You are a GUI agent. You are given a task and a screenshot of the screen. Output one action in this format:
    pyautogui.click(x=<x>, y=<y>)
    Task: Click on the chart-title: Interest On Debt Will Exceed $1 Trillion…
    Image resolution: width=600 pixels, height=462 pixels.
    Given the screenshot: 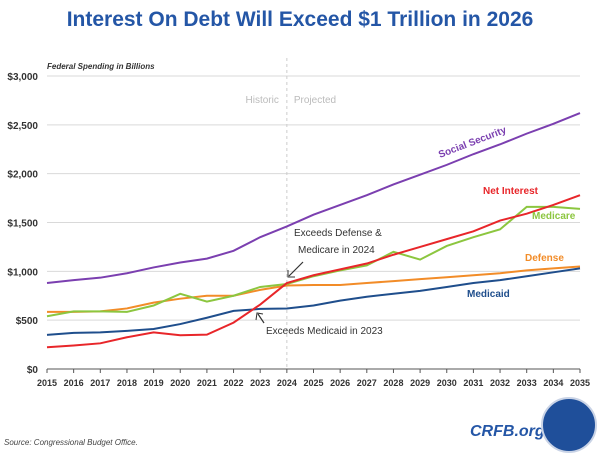 What is the action you would take?
    pyautogui.click(x=300, y=19)
    